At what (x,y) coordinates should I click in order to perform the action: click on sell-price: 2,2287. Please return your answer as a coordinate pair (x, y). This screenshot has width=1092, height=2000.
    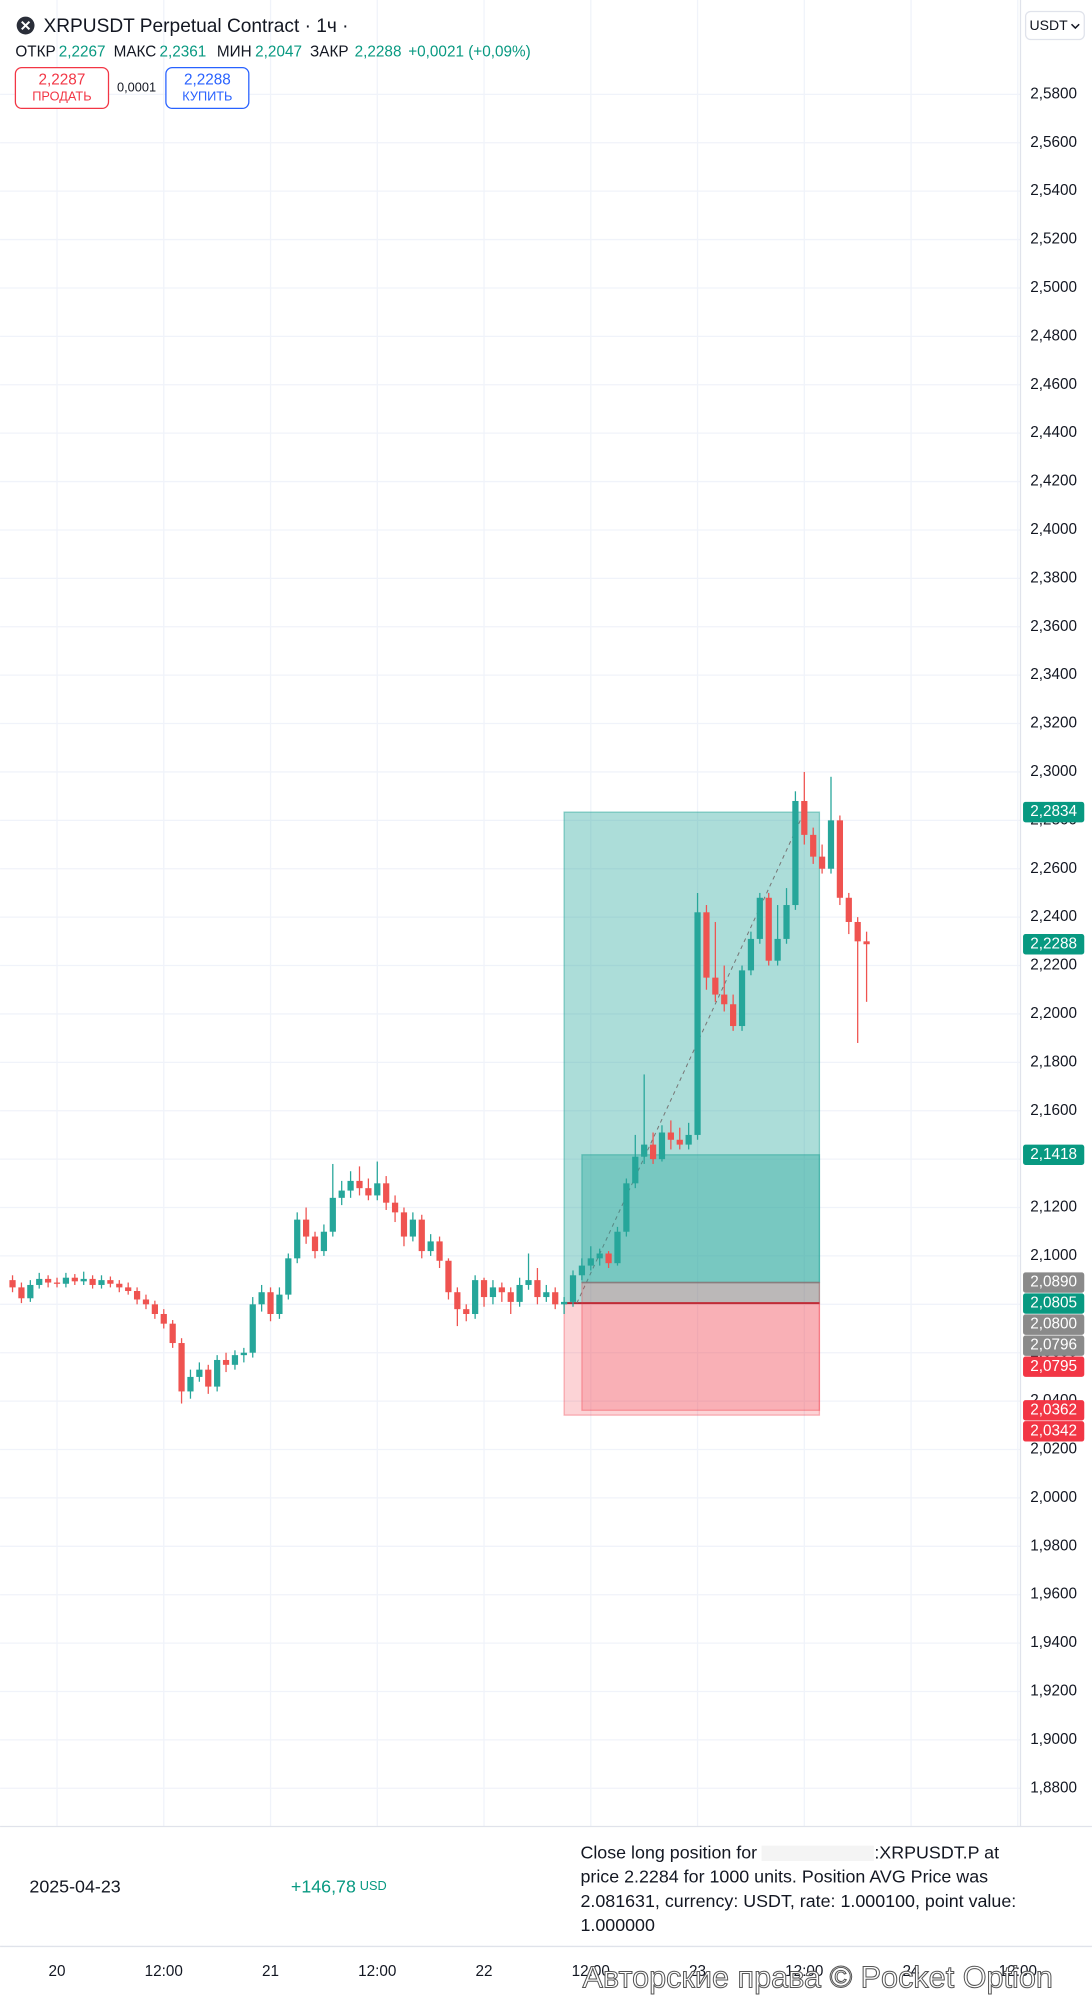
    Looking at the image, I should click on (62, 79).